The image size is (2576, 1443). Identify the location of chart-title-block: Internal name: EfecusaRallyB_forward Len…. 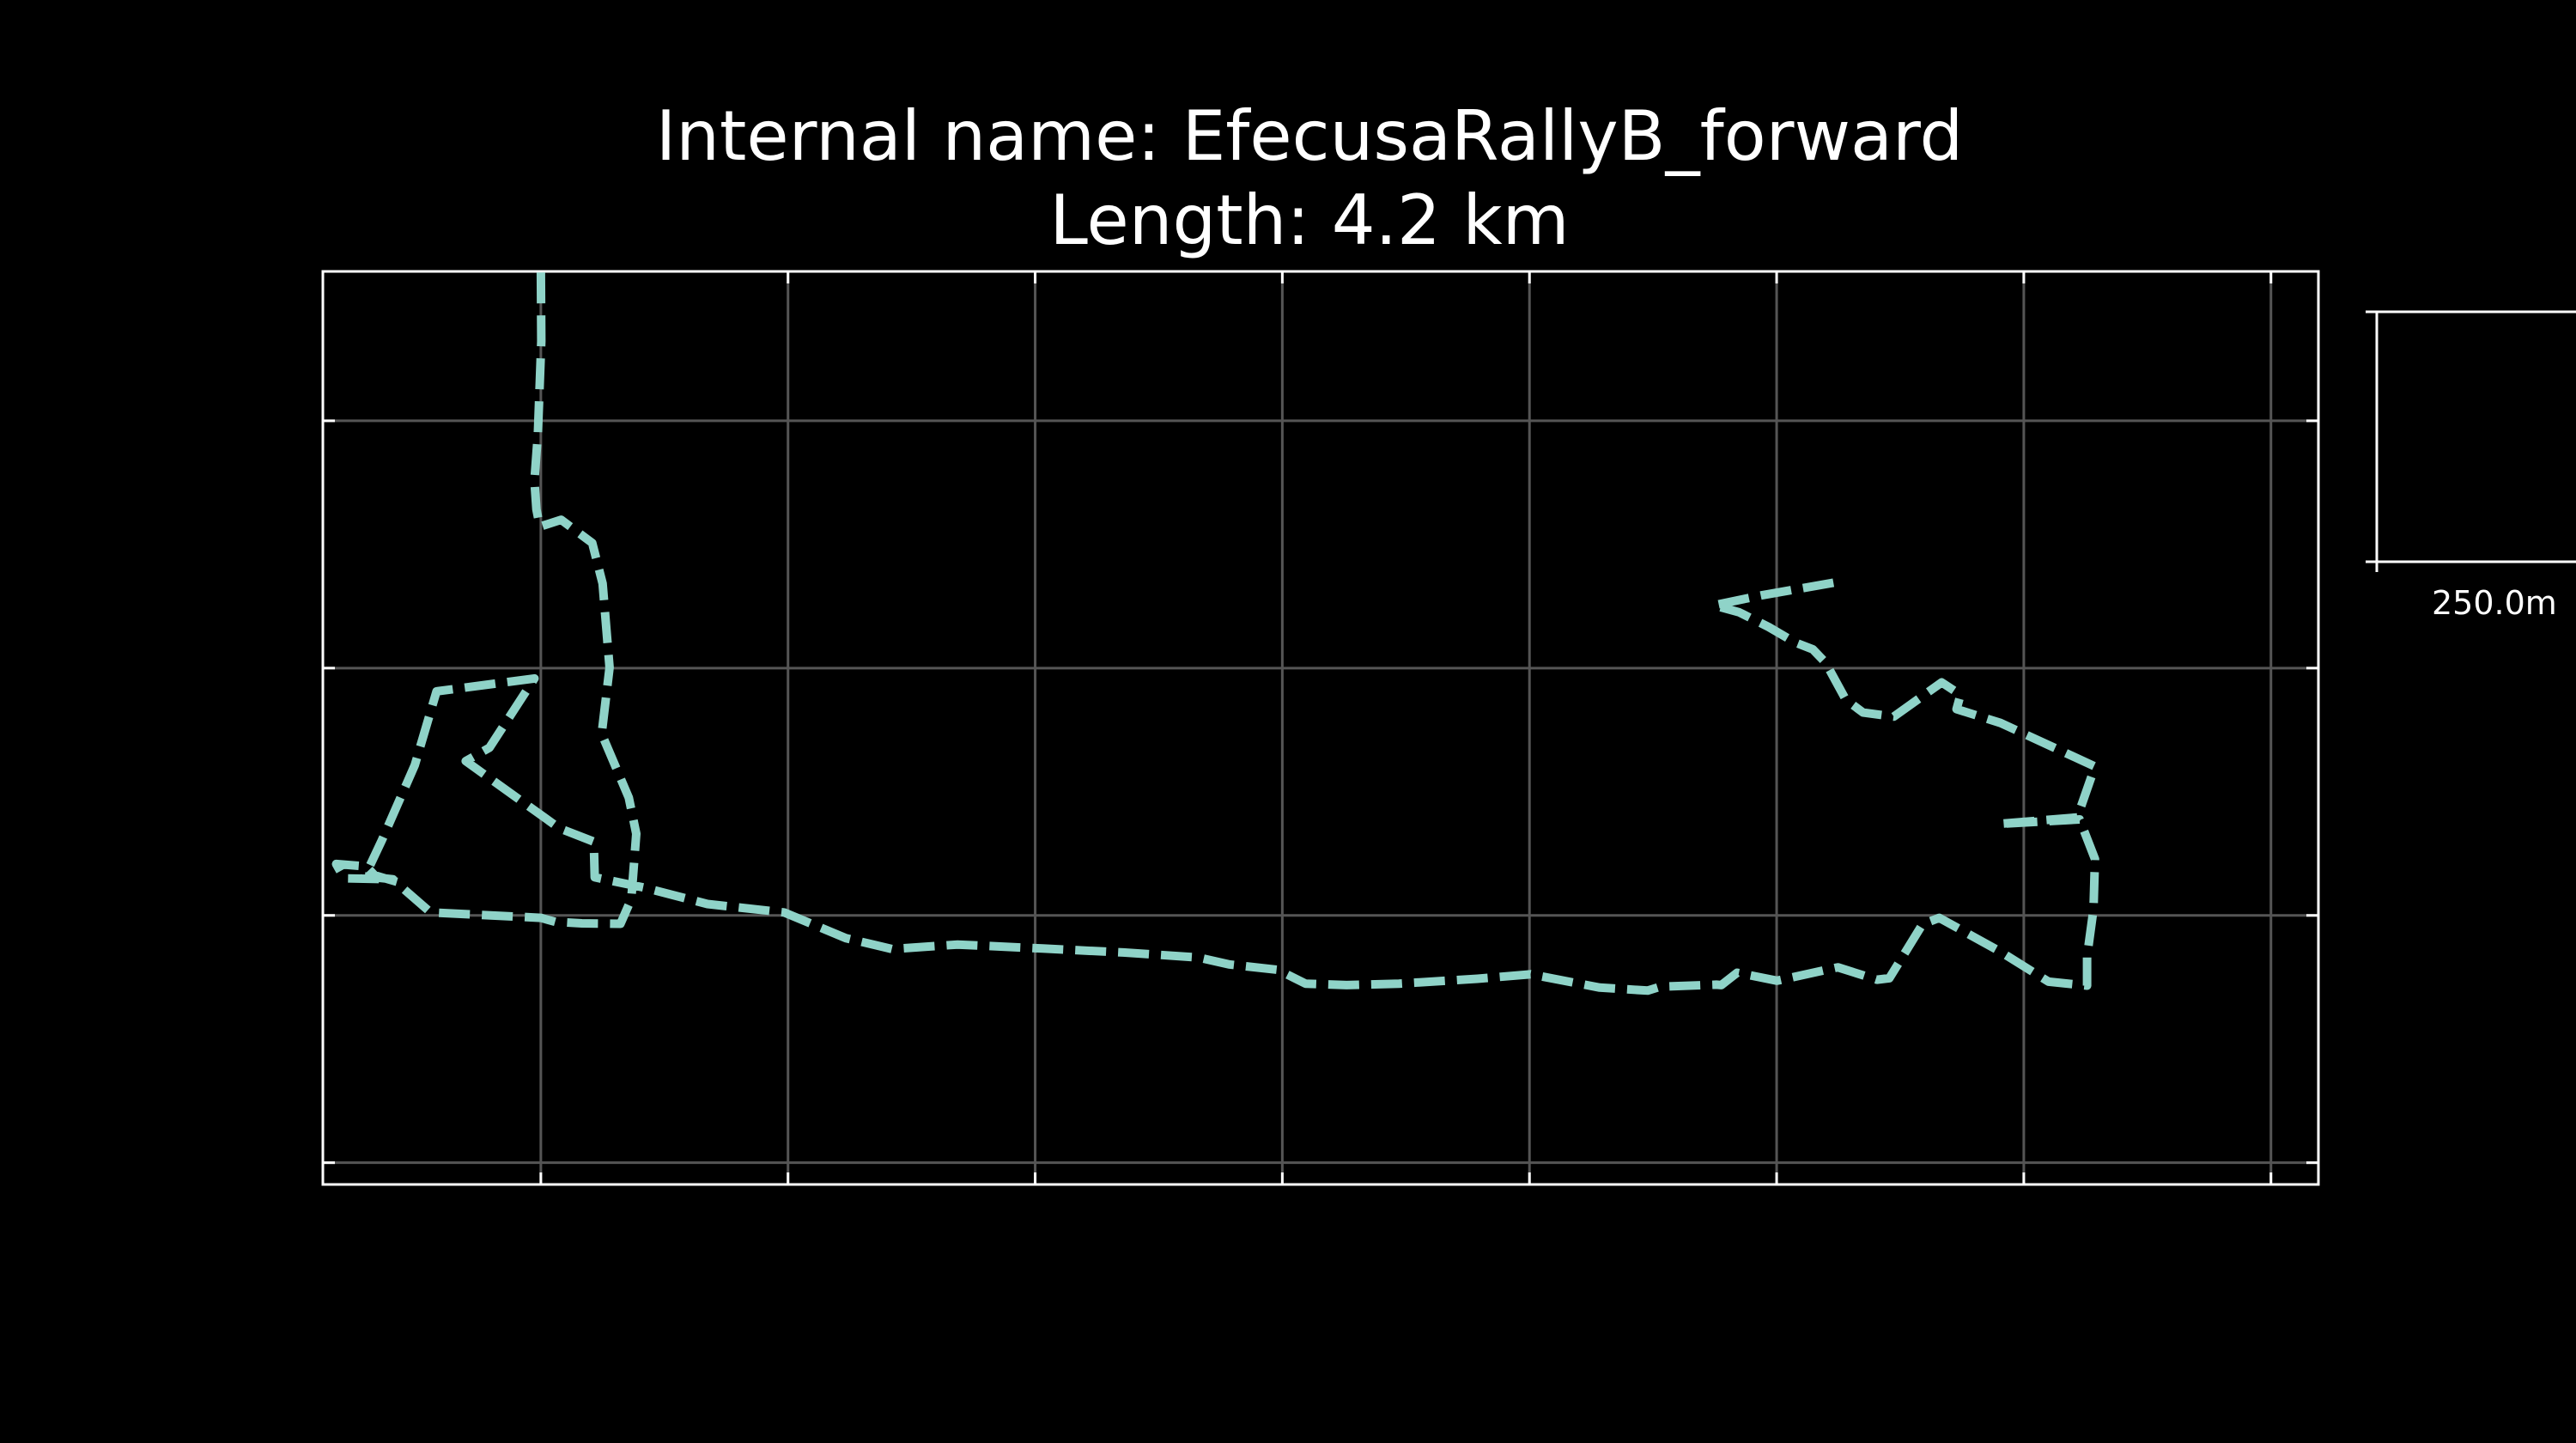
(1288, 178).